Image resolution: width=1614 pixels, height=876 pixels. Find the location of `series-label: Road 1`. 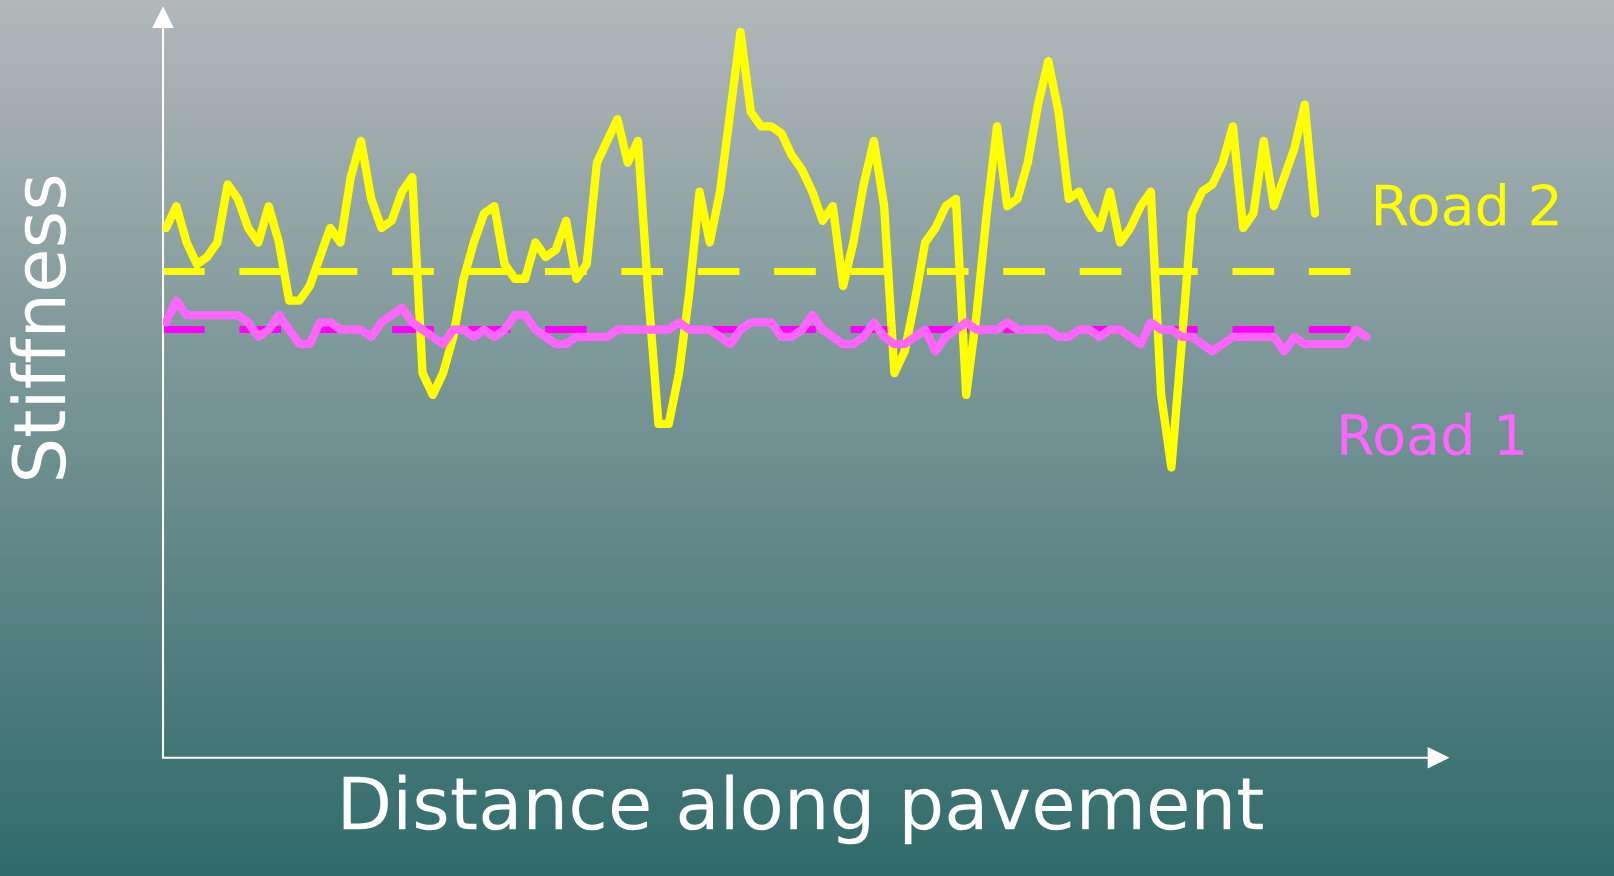

series-label: Road 1 is located at coordinates (1432, 434).